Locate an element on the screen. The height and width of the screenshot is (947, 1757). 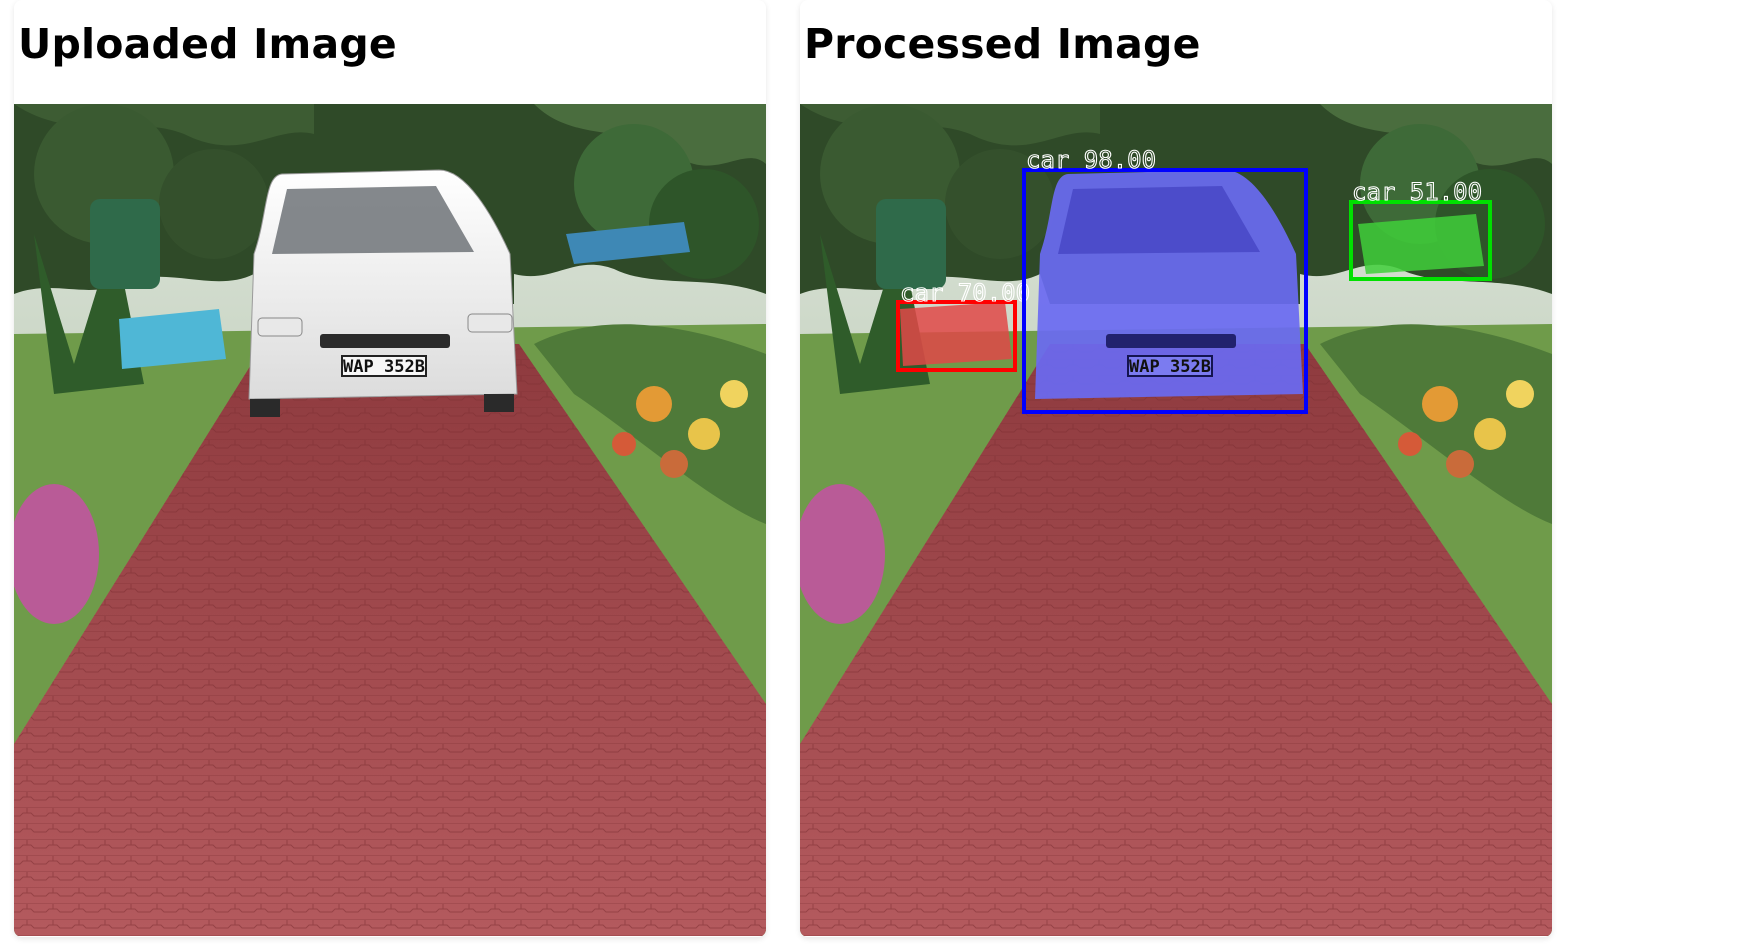
detection-1-label: car 98.00 is located at coordinates (1091, 160).